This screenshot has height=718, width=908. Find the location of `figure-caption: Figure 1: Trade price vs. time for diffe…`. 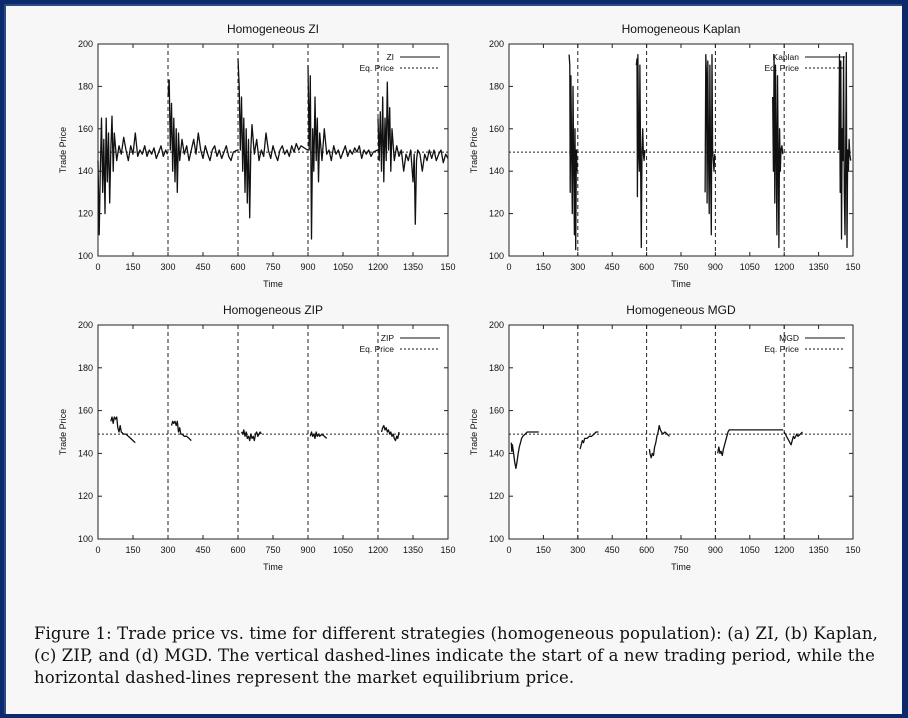

figure-caption: Figure 1: Trade price vs. time for diffe… is located at coordinates (456, 655).